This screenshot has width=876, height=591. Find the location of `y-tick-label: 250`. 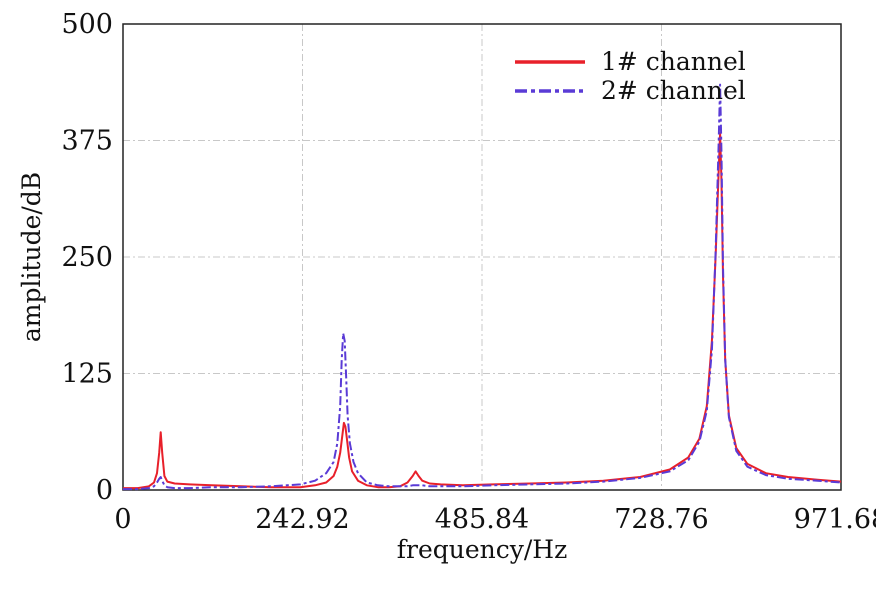

y-tick-label: 250 is located at coordinates (87, 257).